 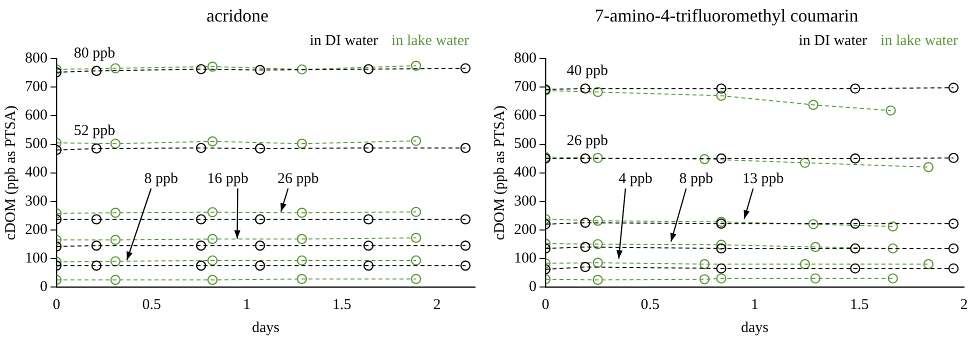 What do you see at coordinates (833, 41) in the screenshot?
I see `text: in DI water` at bounding box center [833, 41].